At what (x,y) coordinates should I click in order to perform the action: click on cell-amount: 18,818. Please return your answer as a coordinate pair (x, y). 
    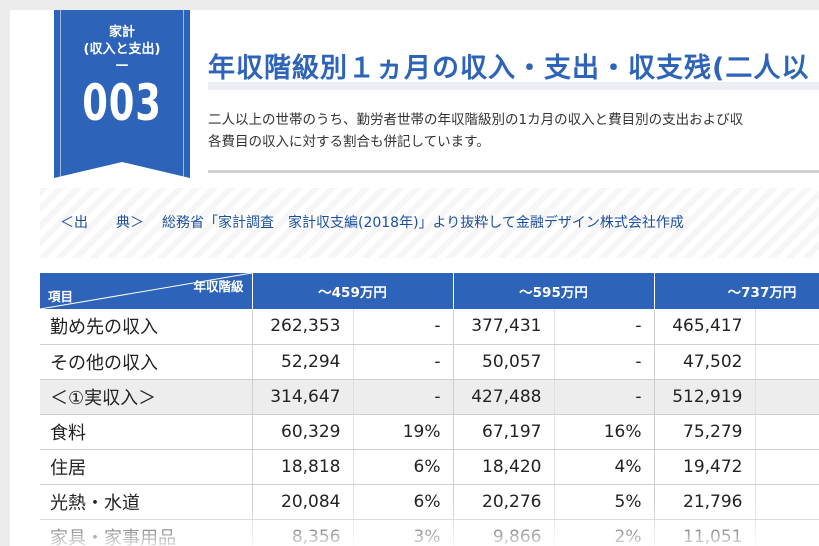
    Looking at the image, I should click on (303, 467).